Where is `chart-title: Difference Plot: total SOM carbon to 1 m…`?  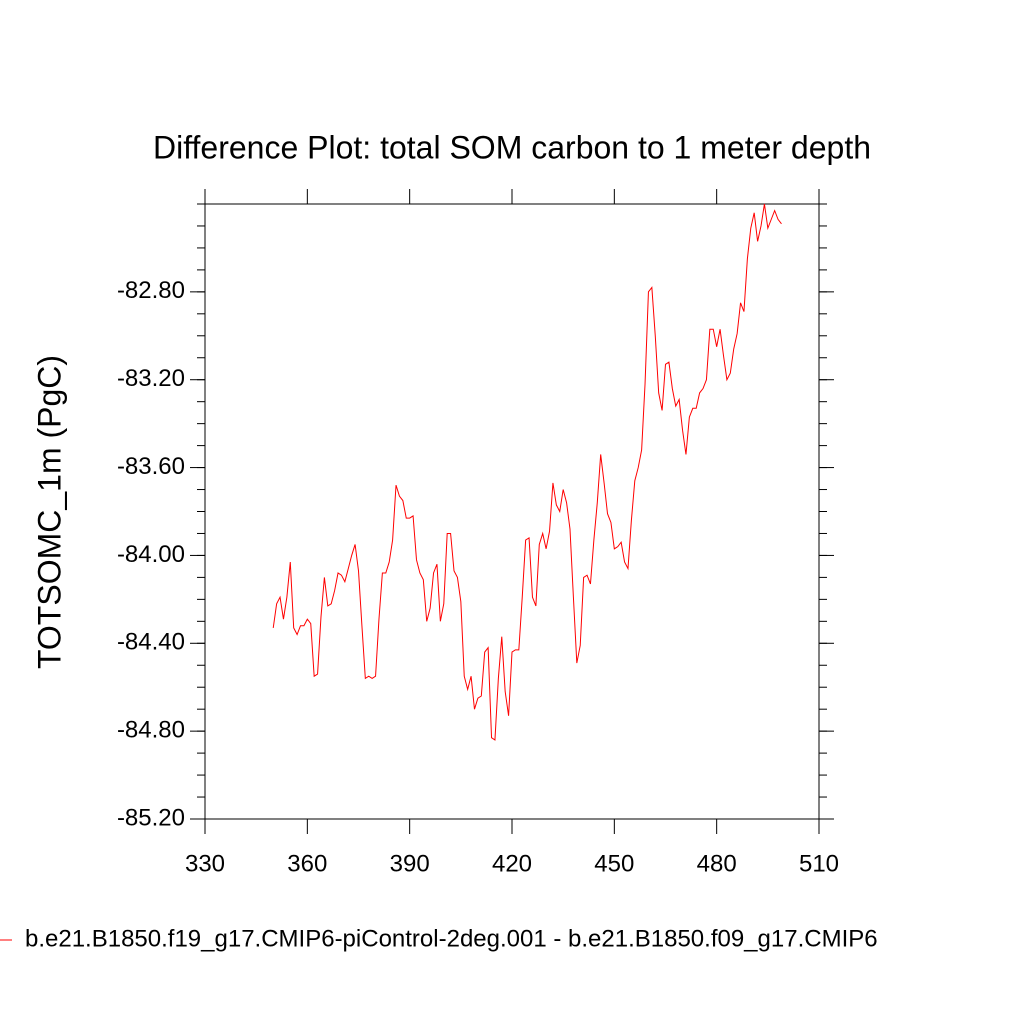
chart-title: Difference Plot: total SOM carbon to 1 m… is located at coordinates (512, 147).